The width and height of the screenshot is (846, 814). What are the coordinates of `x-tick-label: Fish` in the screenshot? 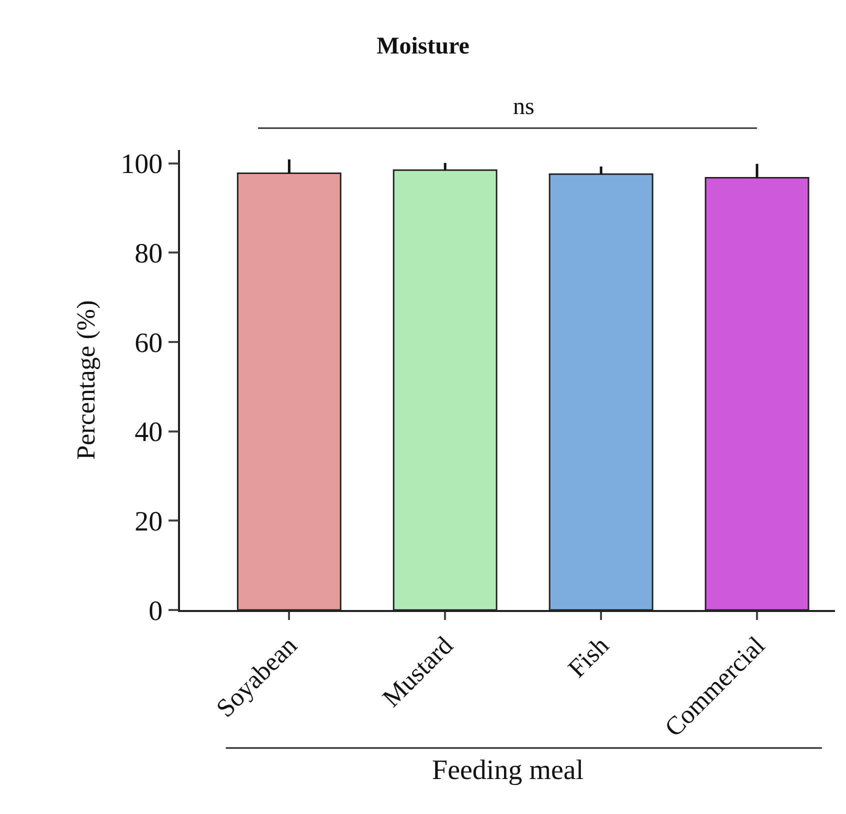 It's located at (588, 657).